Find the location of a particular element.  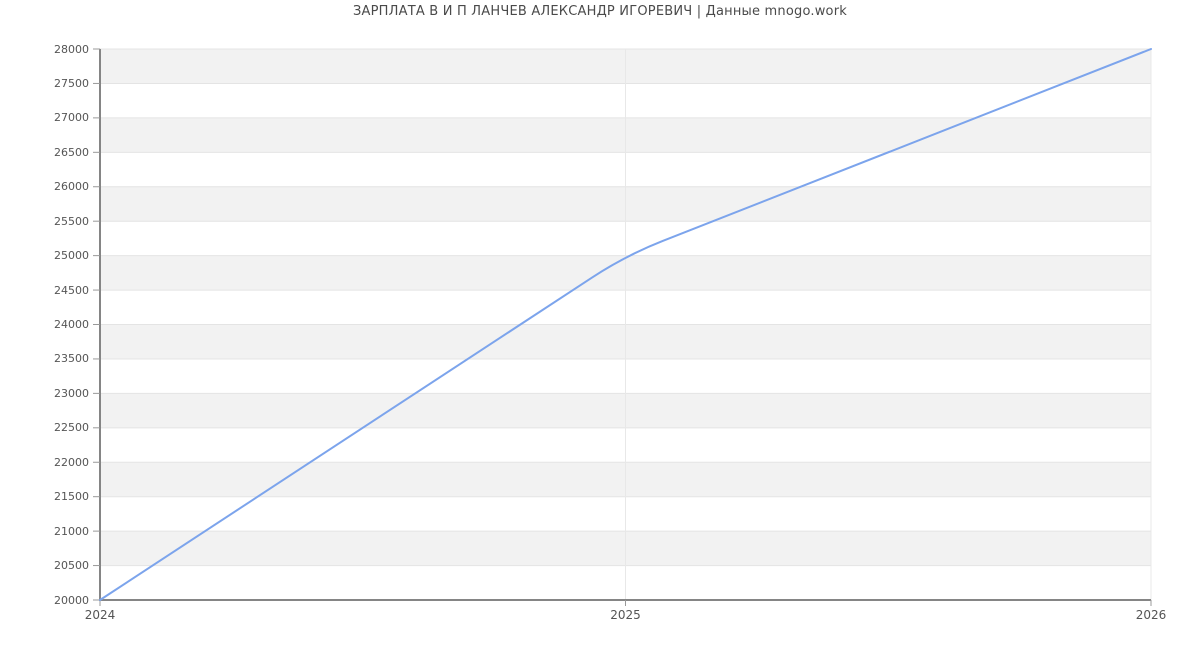

y-tick-label: 21000 is located at coordinates (71, 531).